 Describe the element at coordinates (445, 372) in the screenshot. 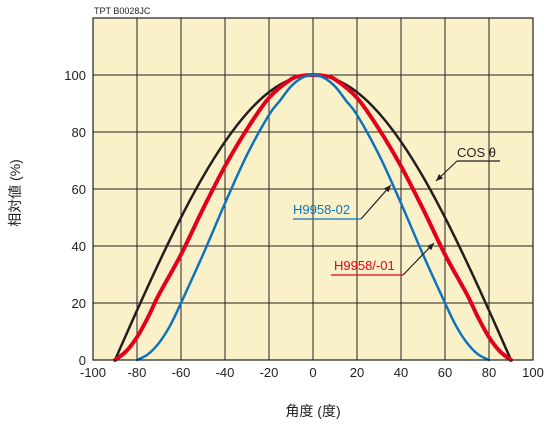

I see `x-tick-label: 60` at that location.